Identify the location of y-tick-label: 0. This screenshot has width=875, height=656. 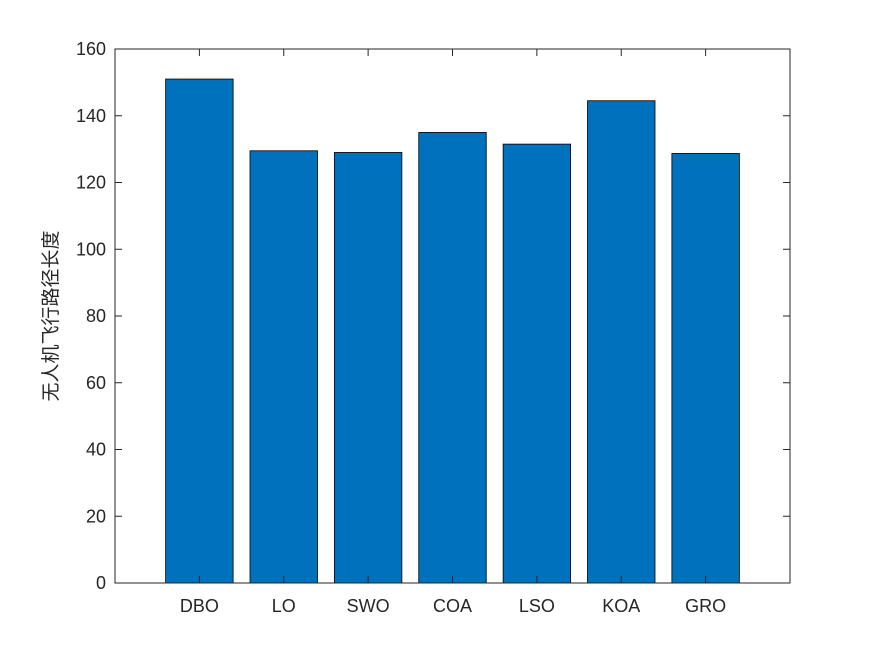
(101, 583).